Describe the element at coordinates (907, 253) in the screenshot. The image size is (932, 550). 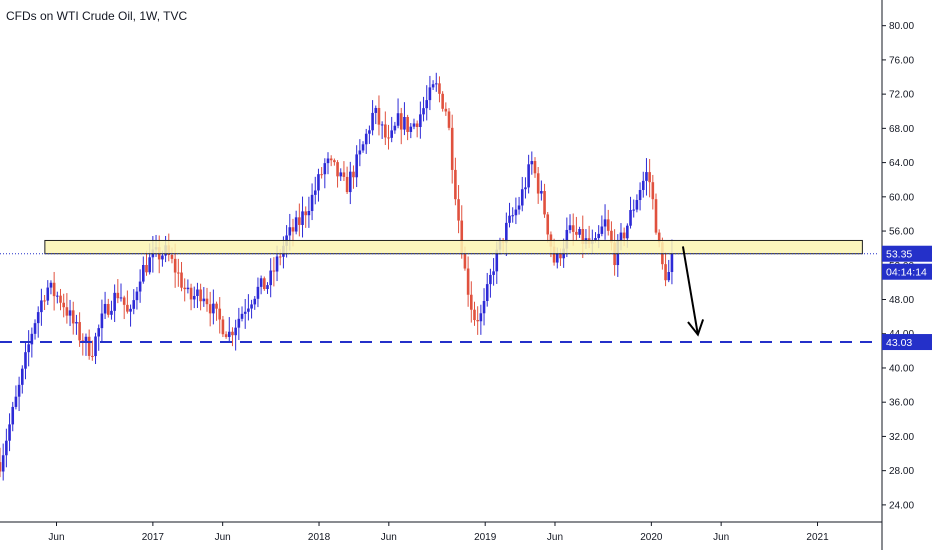
I see `last-price-badge-bg` at that location.